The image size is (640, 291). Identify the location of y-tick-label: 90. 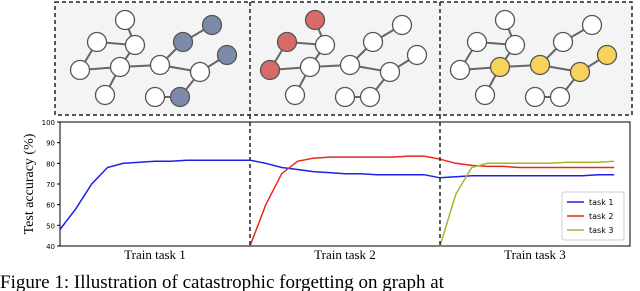
(50, 144).